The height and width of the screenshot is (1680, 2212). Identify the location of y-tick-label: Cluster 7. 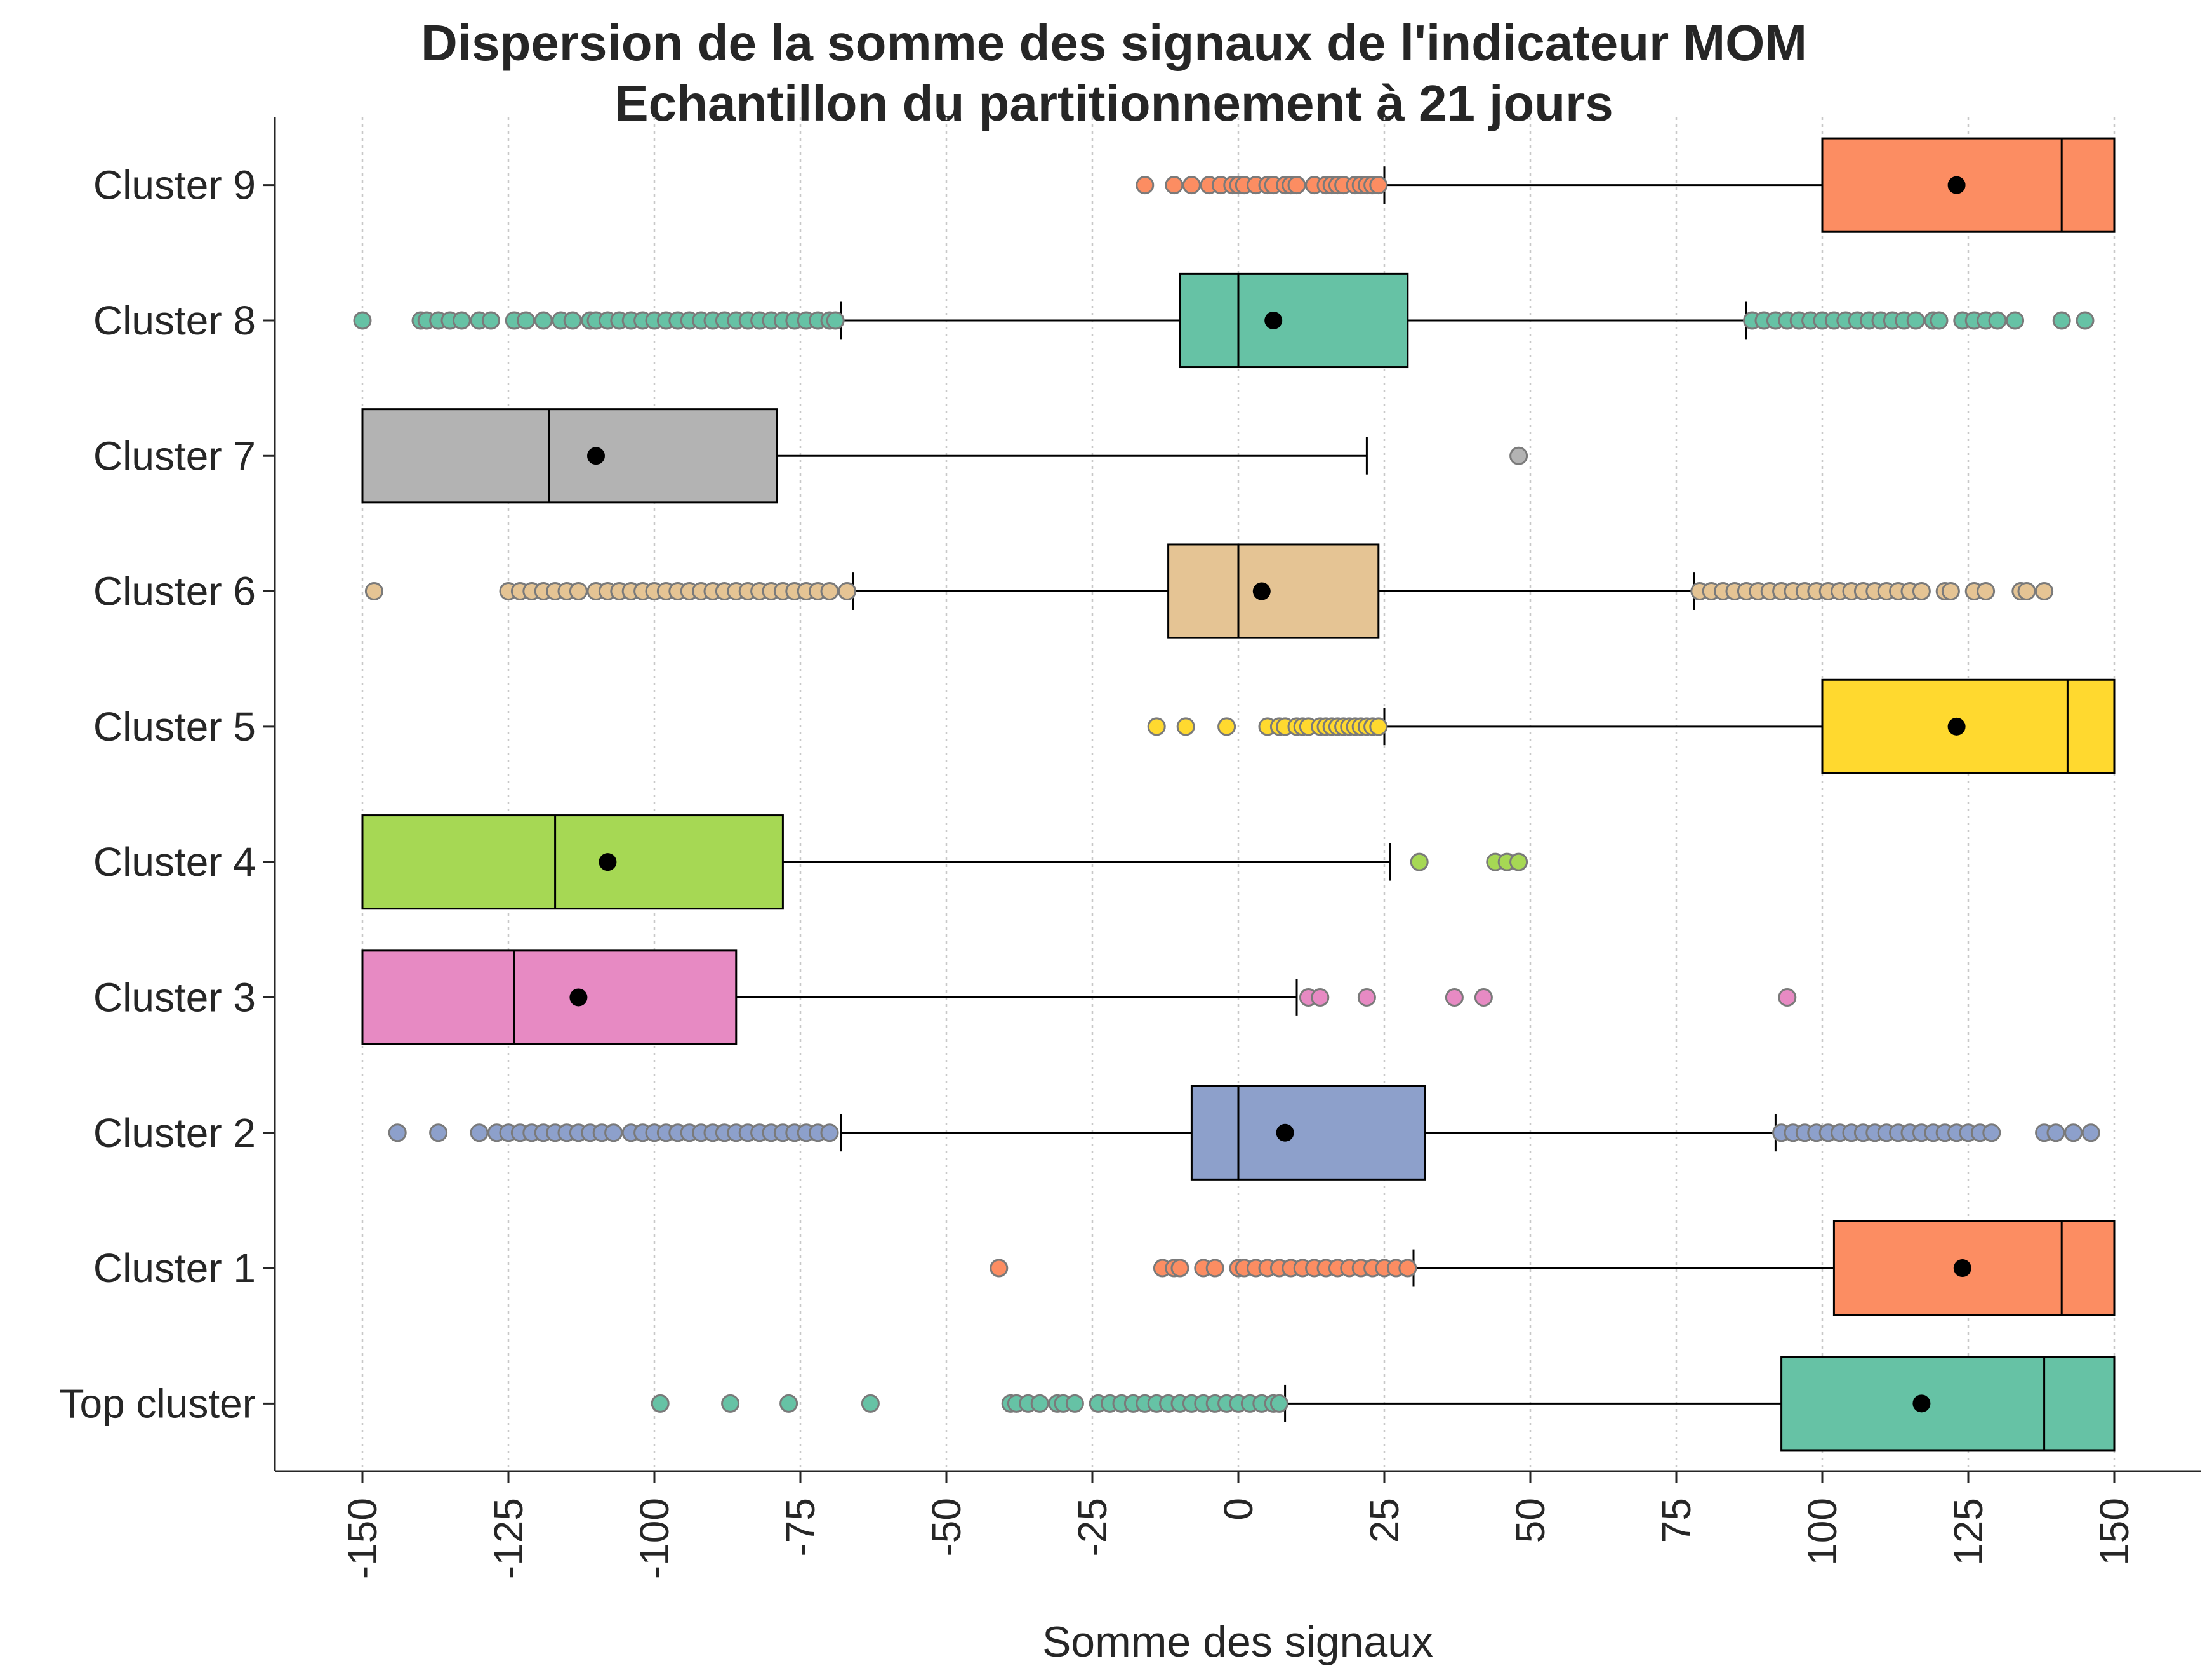
(174, 456).